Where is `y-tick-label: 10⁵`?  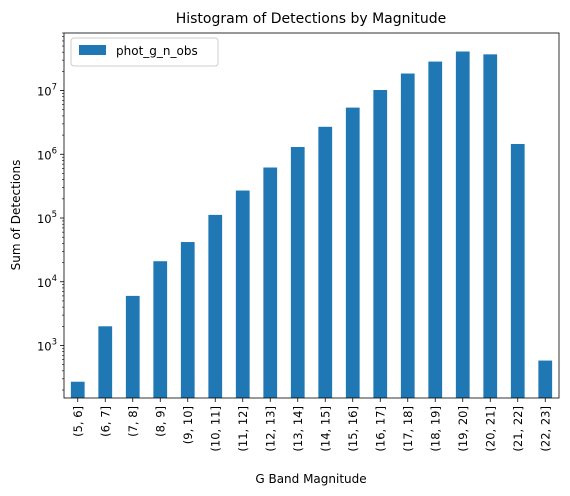 y-tick-label: 10⁵ is located at coordinates (47, 218).